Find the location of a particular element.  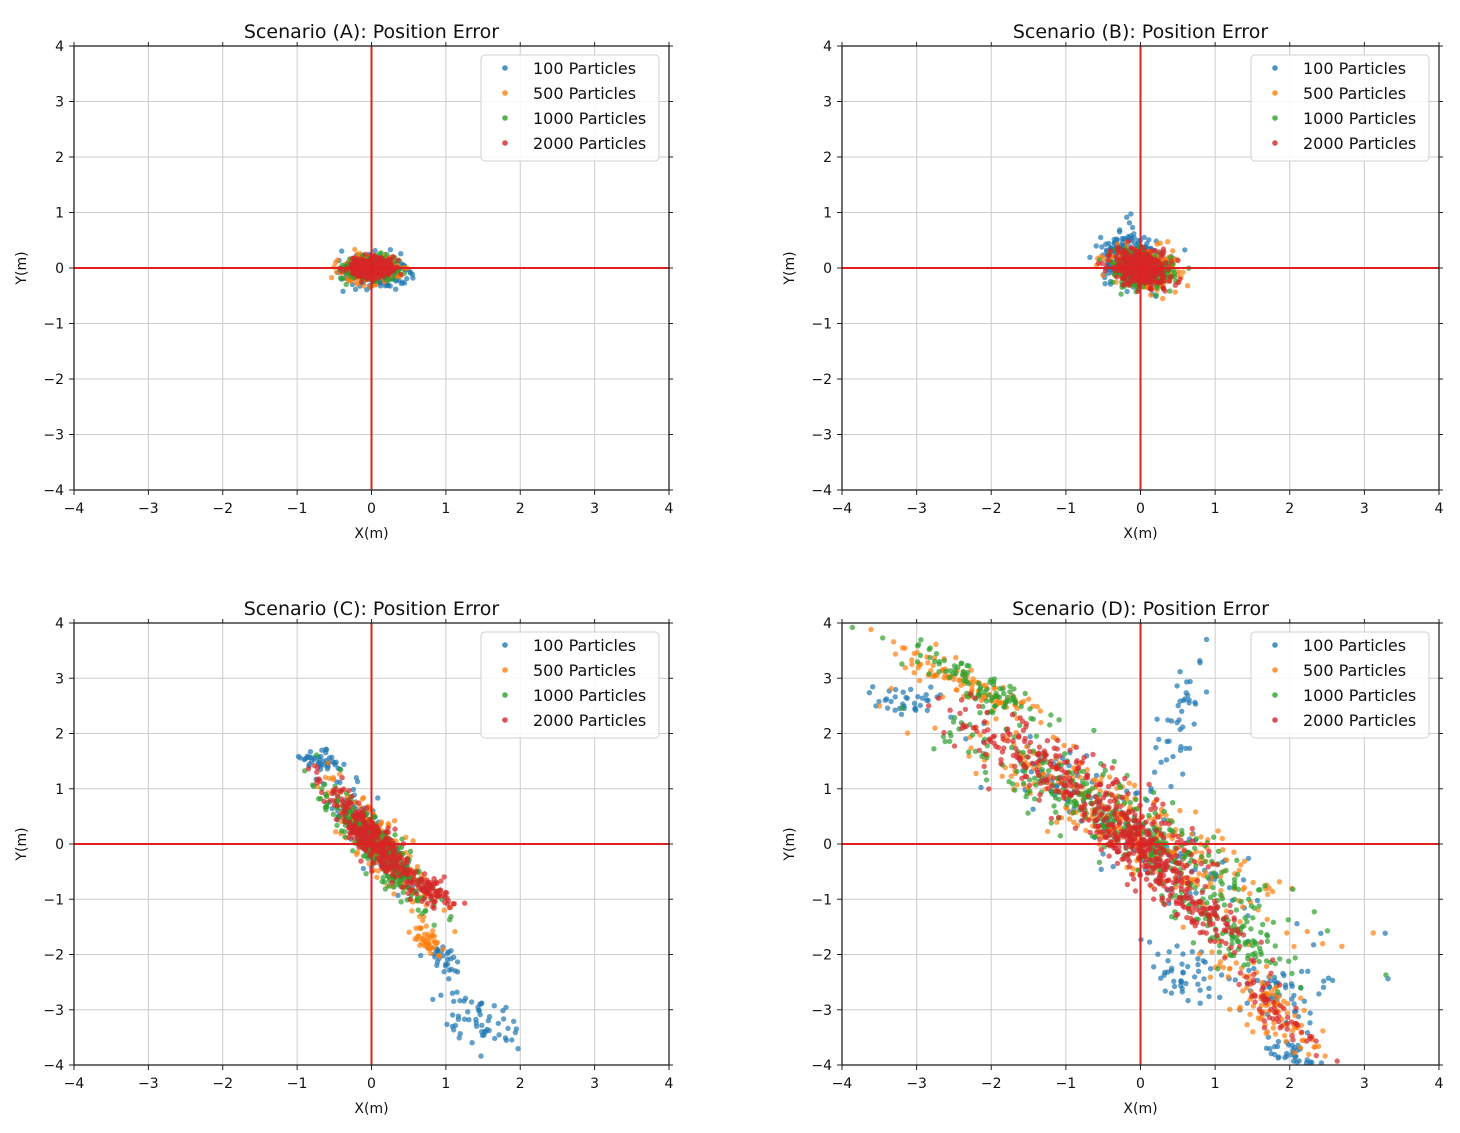

y-tick-label: 4 is located at coordinates (59, 624).